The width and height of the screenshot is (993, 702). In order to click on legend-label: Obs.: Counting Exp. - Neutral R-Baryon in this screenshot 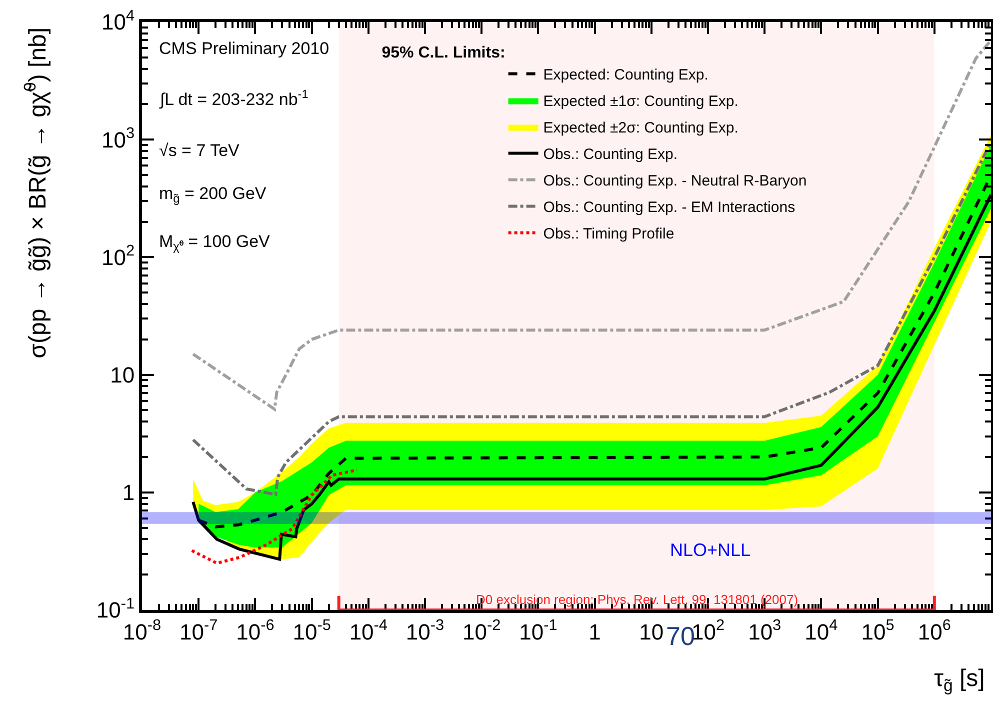, I will do `click(675, 181)`.